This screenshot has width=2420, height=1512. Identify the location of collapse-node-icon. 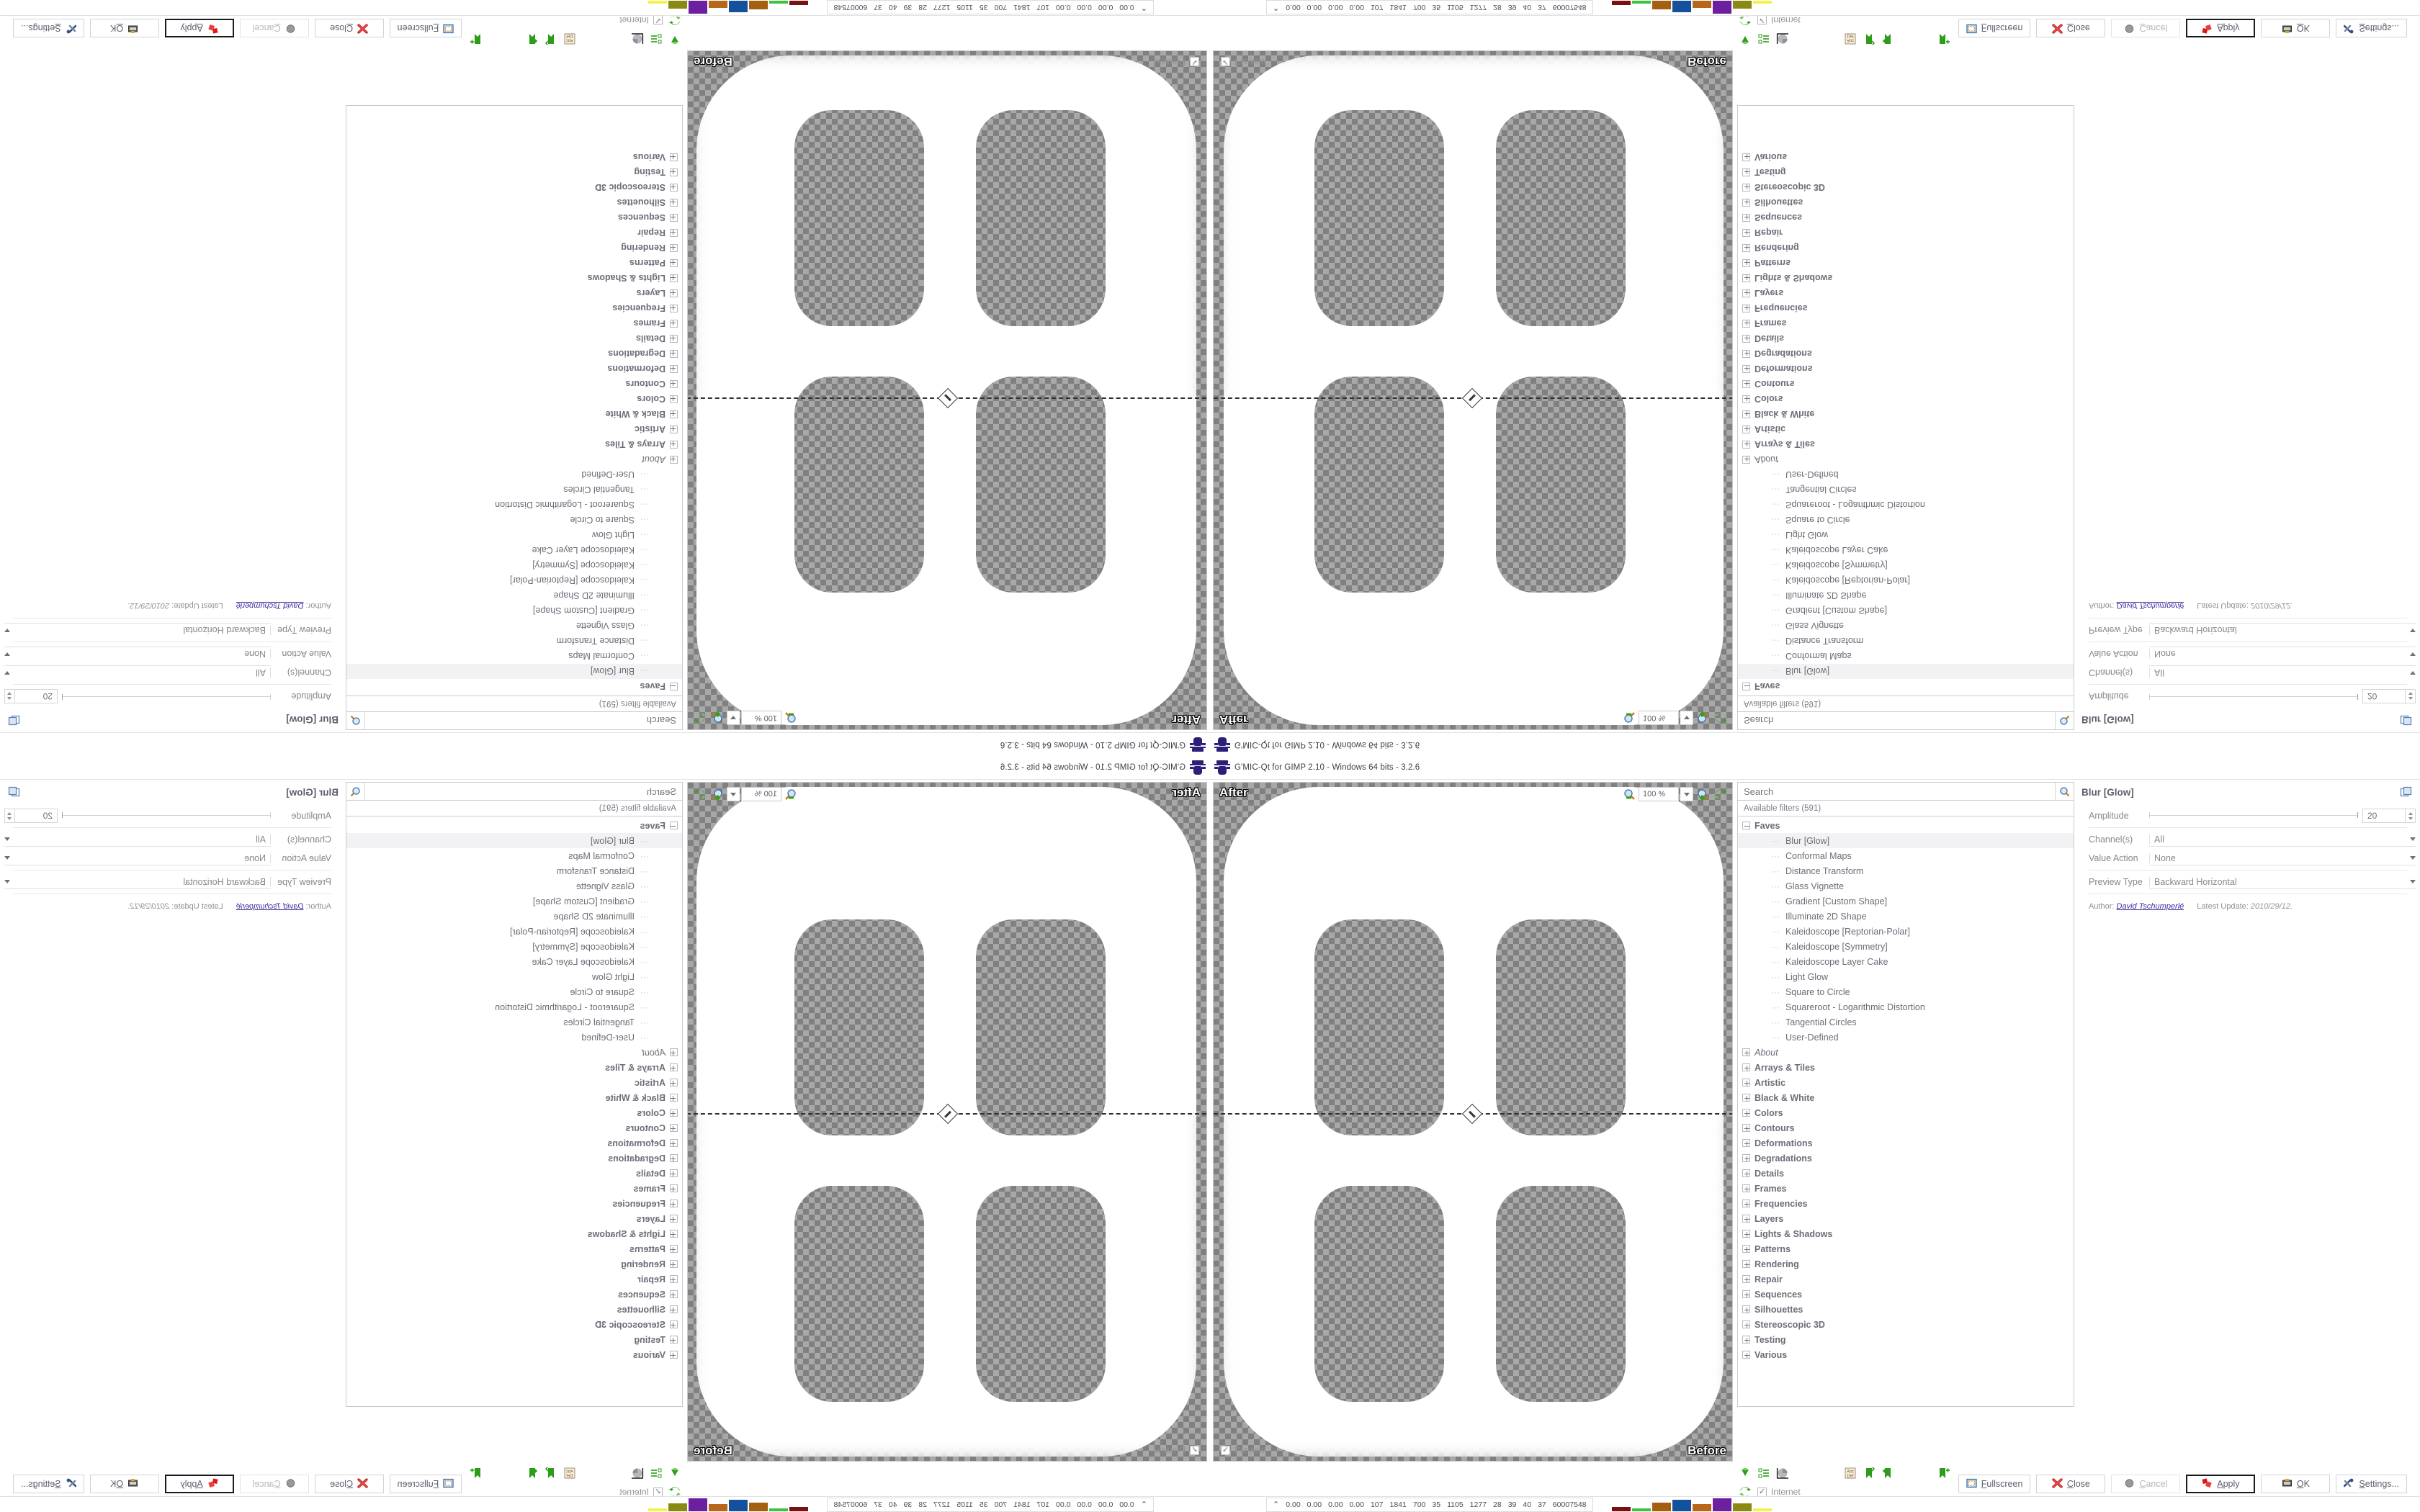
(1746, 686).